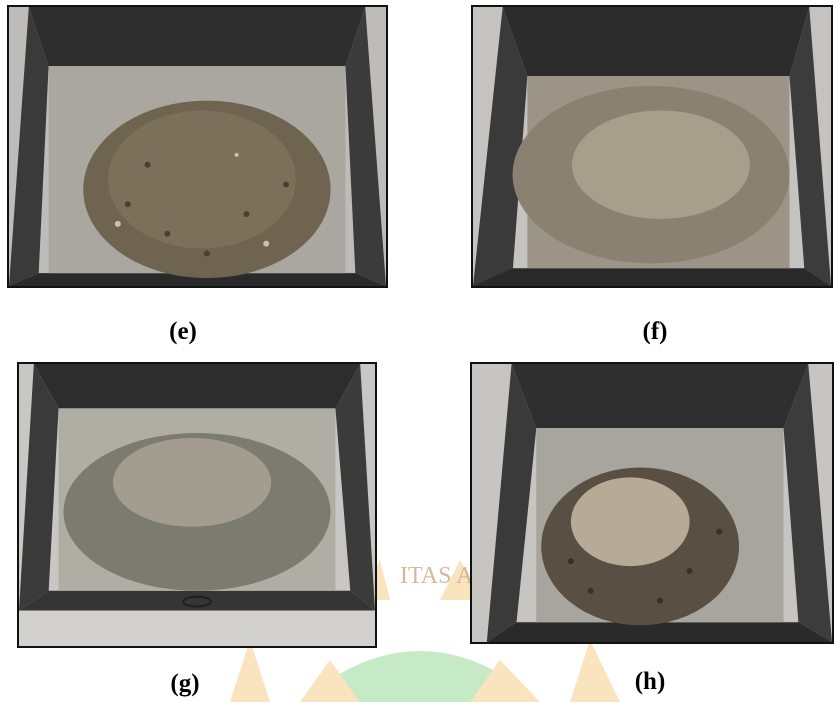 The height and width of the screenshot is (702, 839). I want to click on watermark-text: ITAS A, so click(437, 576).